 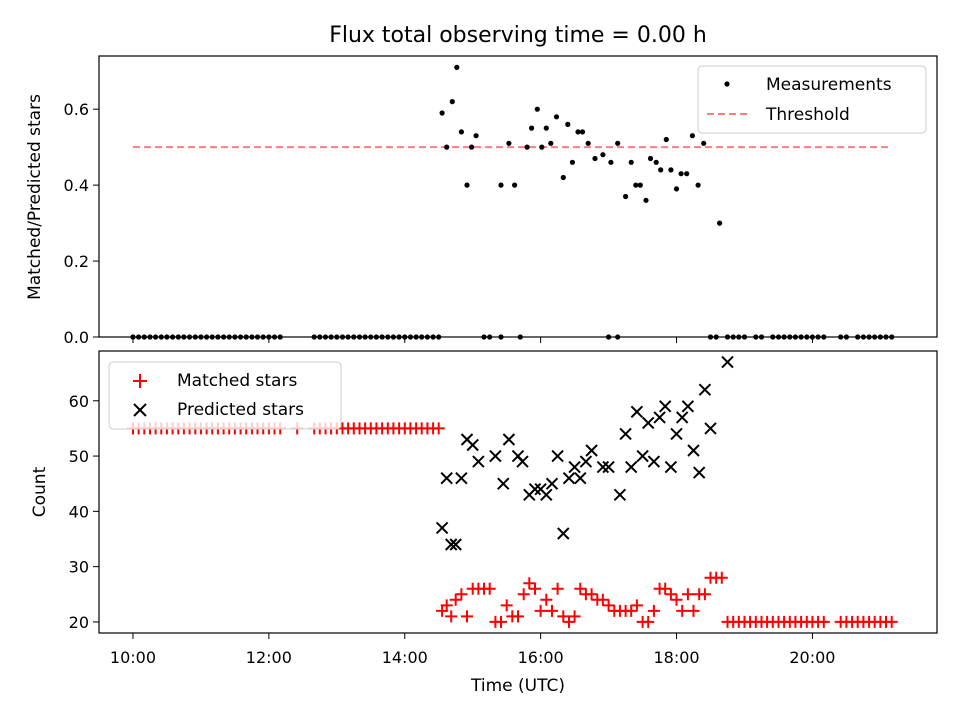 What do you see at coordinates (518, 35) in the screenshot?
I see `figure-title: Flux total observing time = 0.00 h` at bounding box center [518, 35].